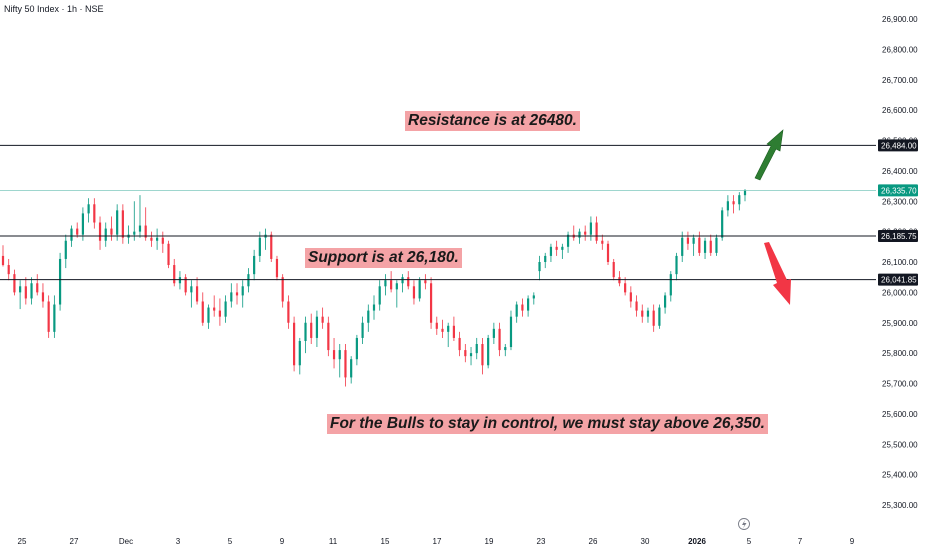  I want to click on y-tick-label: 25,700.00, so click(900, 384).